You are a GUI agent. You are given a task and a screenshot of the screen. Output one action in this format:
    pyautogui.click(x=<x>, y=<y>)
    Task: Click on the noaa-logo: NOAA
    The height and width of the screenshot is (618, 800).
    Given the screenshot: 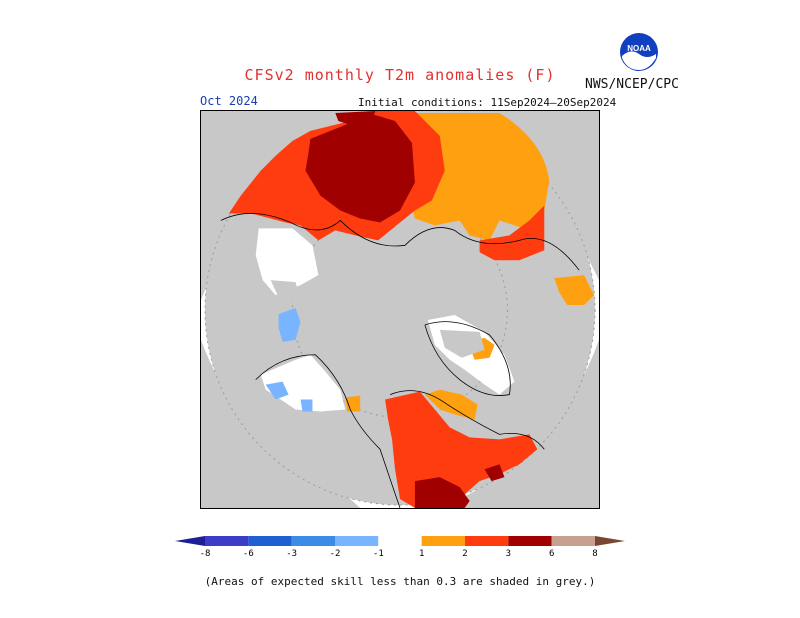 What is the action you would take?
    pyautogui.click(x=639, y=52)
    